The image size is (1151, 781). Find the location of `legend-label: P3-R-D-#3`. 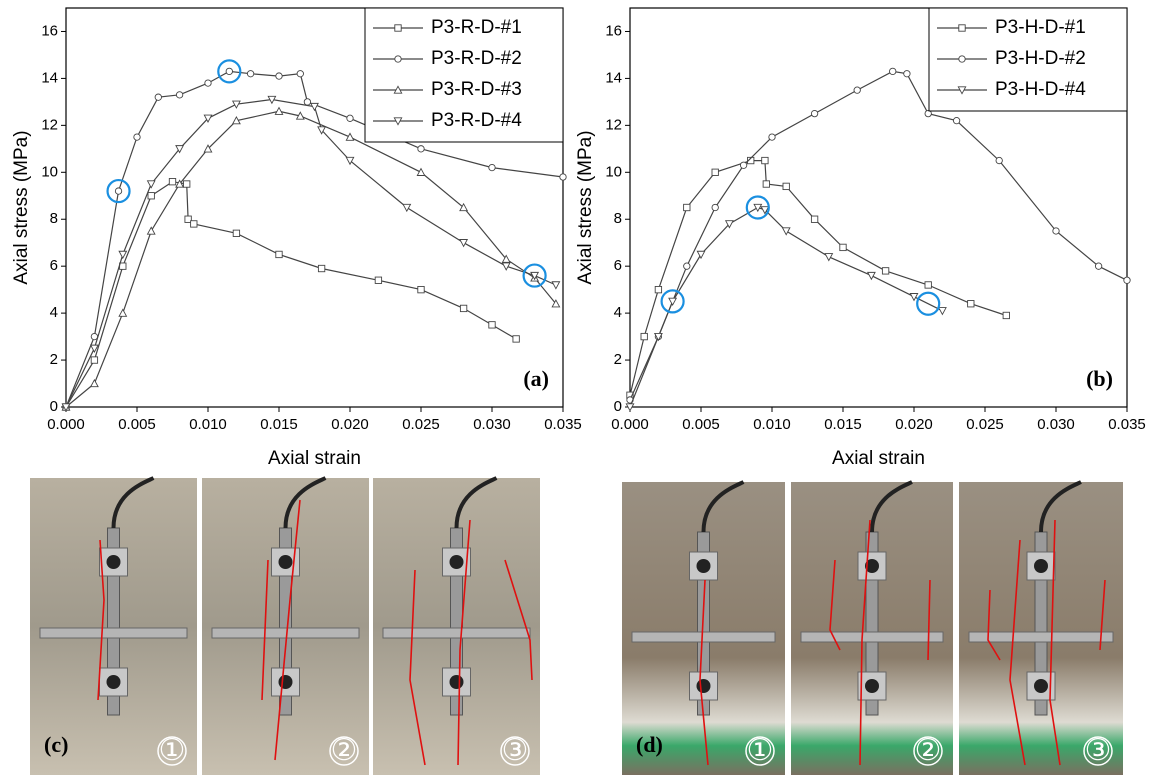

legend-label: P3-R-D-#3 is located at coordinates (476, 89).